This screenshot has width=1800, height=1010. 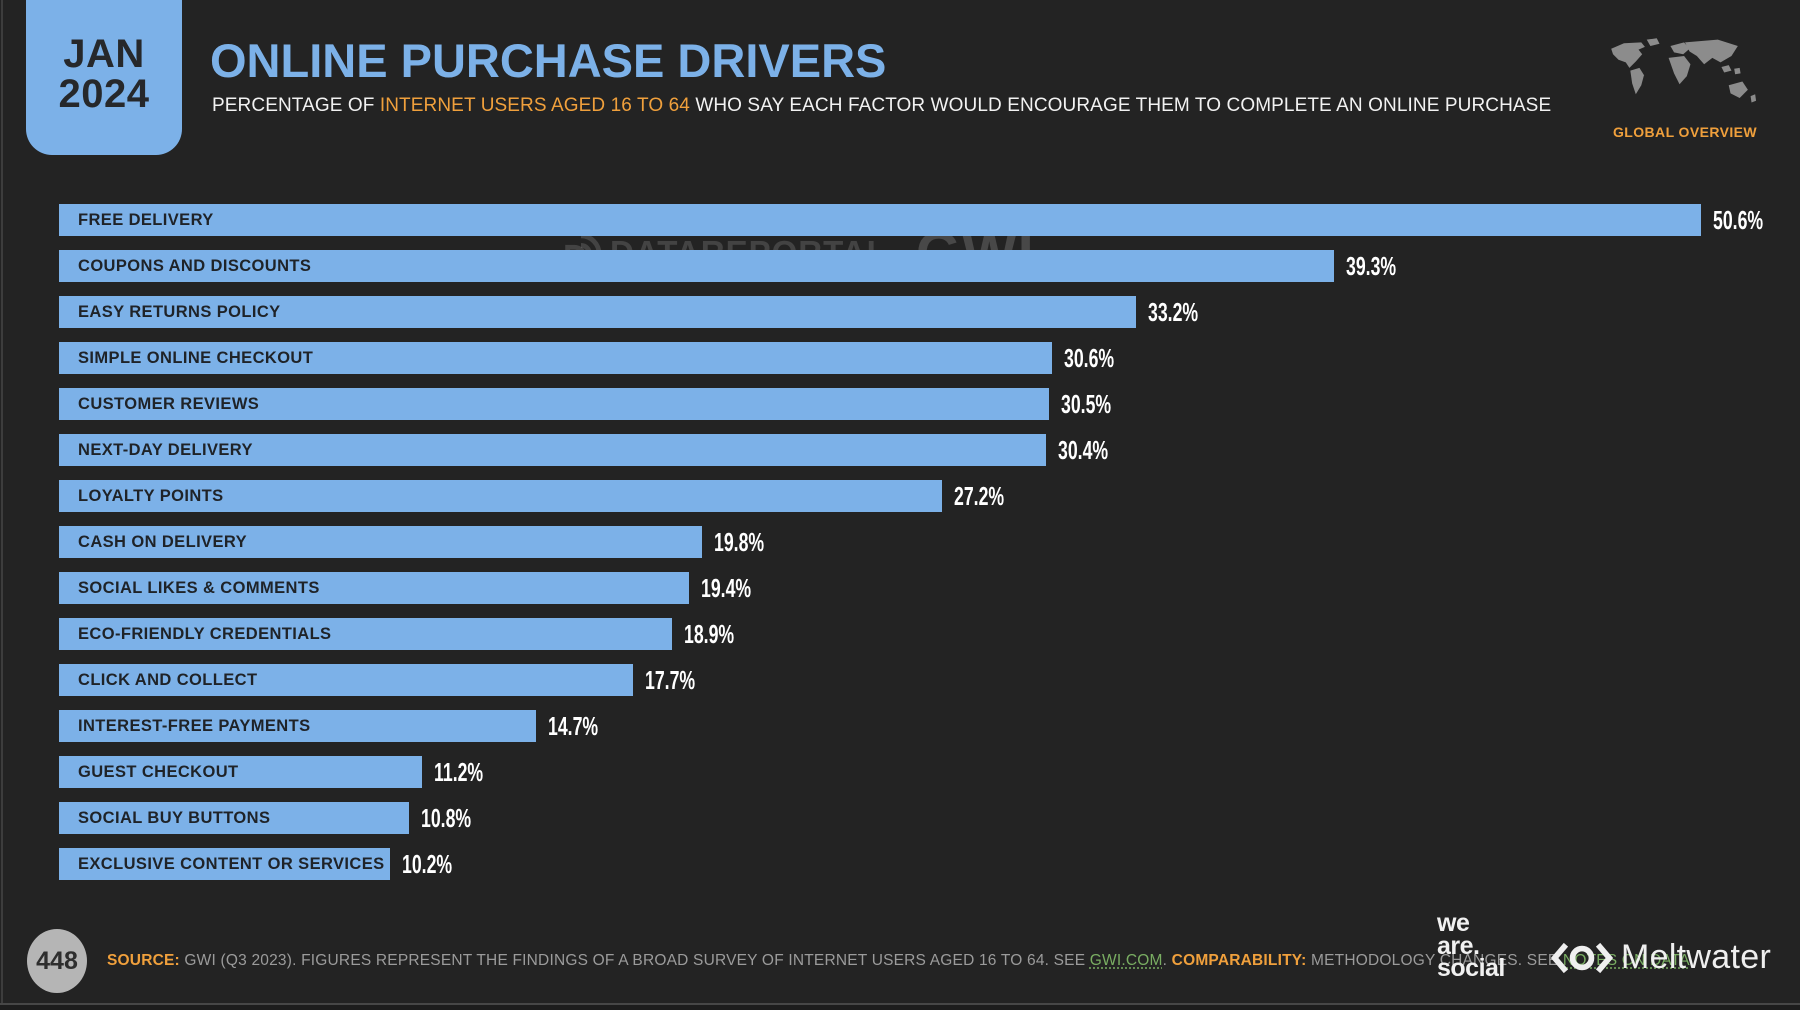 I want to click on bar-row: EASY RETURNS POLICY 33.2%, so click(x=899, y=312).